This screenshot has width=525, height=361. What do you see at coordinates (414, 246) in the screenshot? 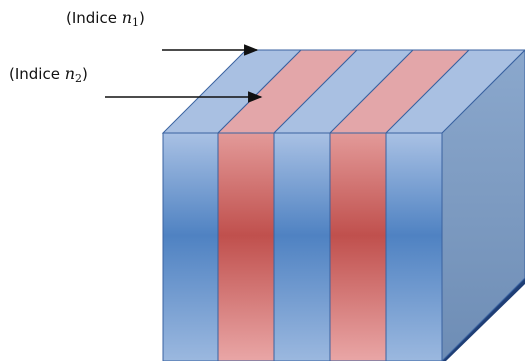
I see `layer-5-front-face` at bounding box center [414, 246].